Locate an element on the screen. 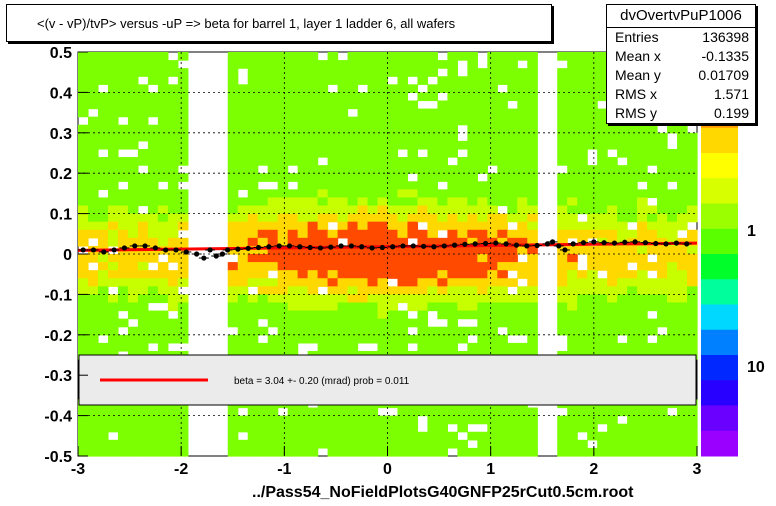  colorbar-segment is located at coordinates (719, 140).